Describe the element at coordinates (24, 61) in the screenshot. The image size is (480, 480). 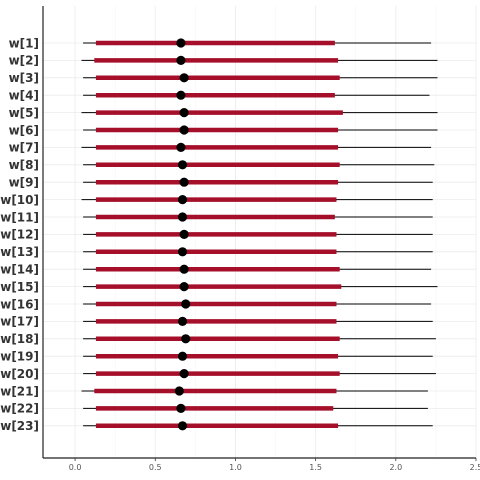
I see `y-tick-label: w[2]` at that location.